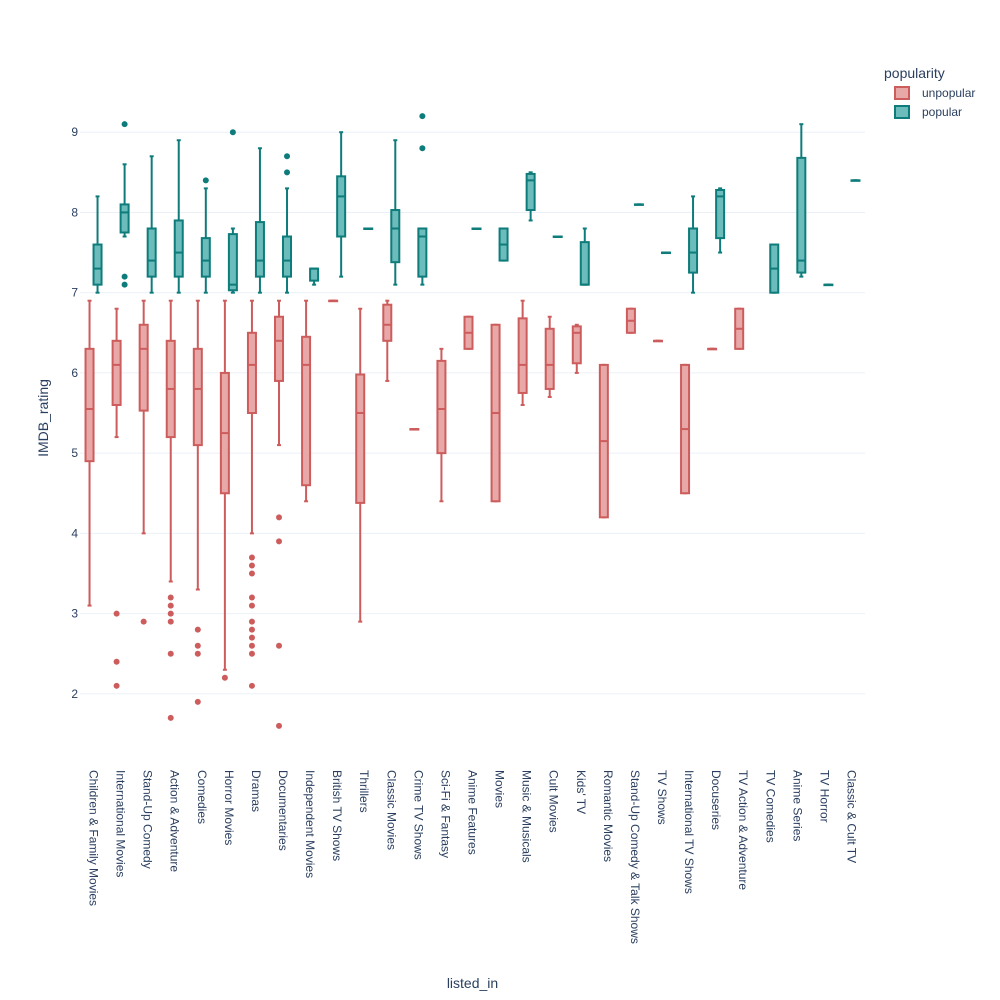 The image size is (1000, 1000). Describe the element at coordinates (476, 203) in the screenshot. I see `series-popular` at that location.